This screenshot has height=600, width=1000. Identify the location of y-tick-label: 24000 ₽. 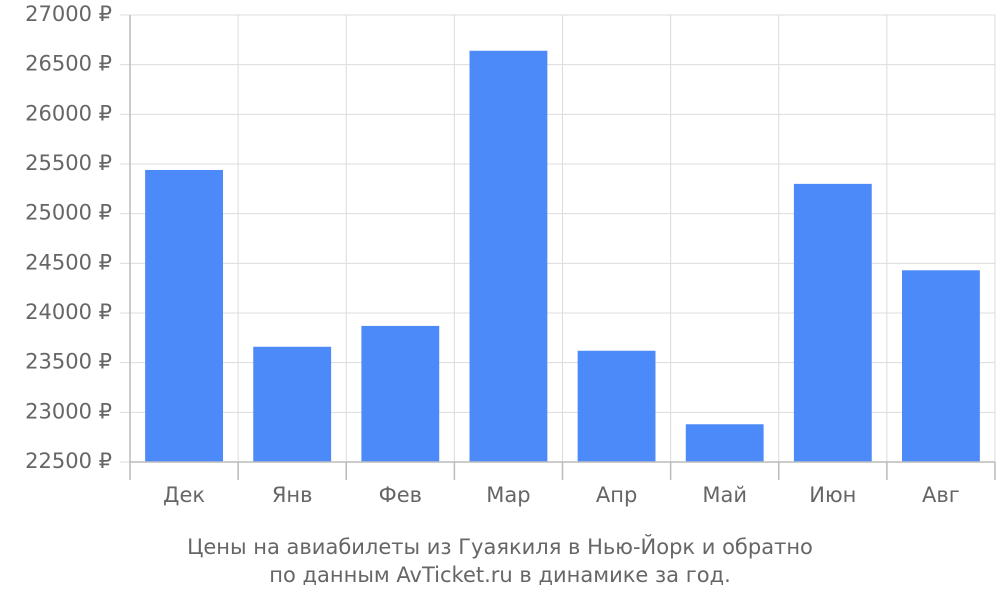
(68, 312).